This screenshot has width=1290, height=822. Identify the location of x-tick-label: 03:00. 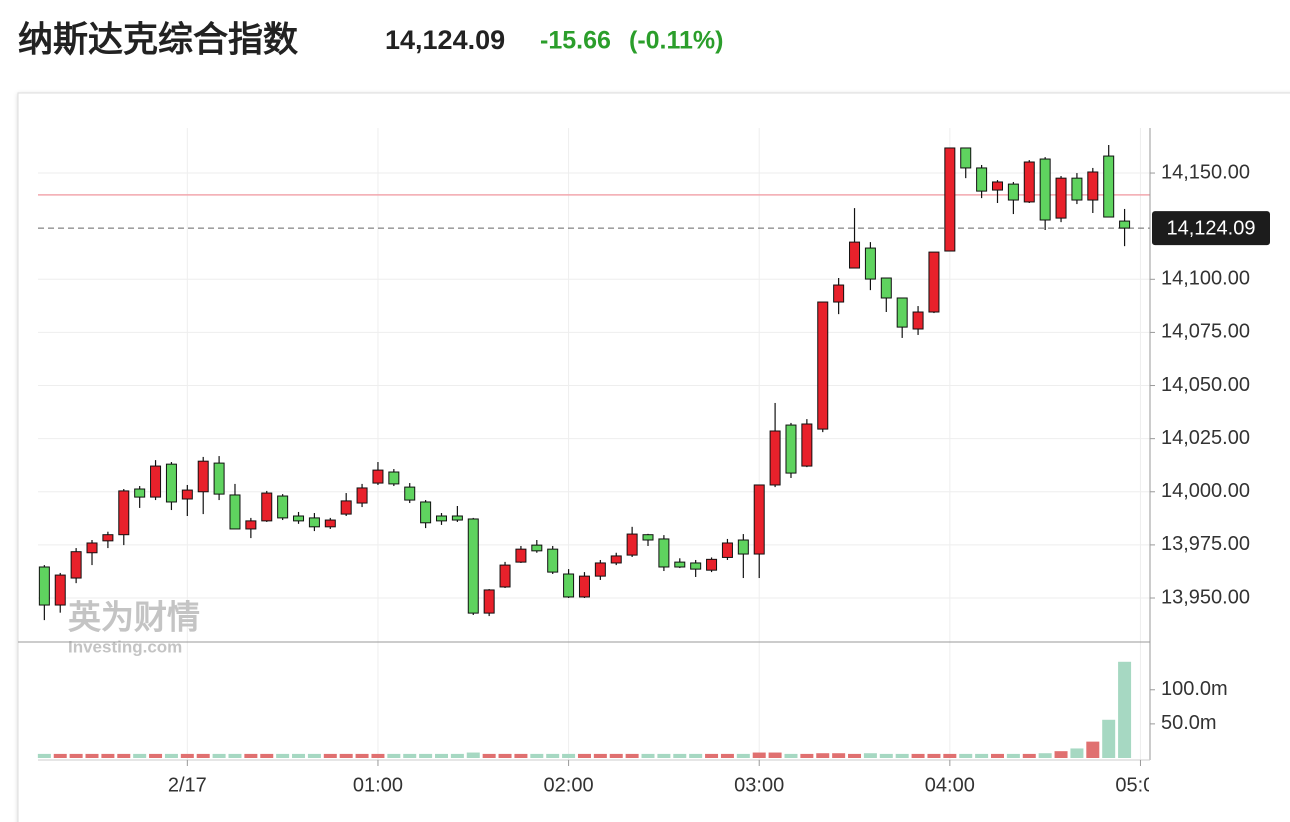
(759, 785).